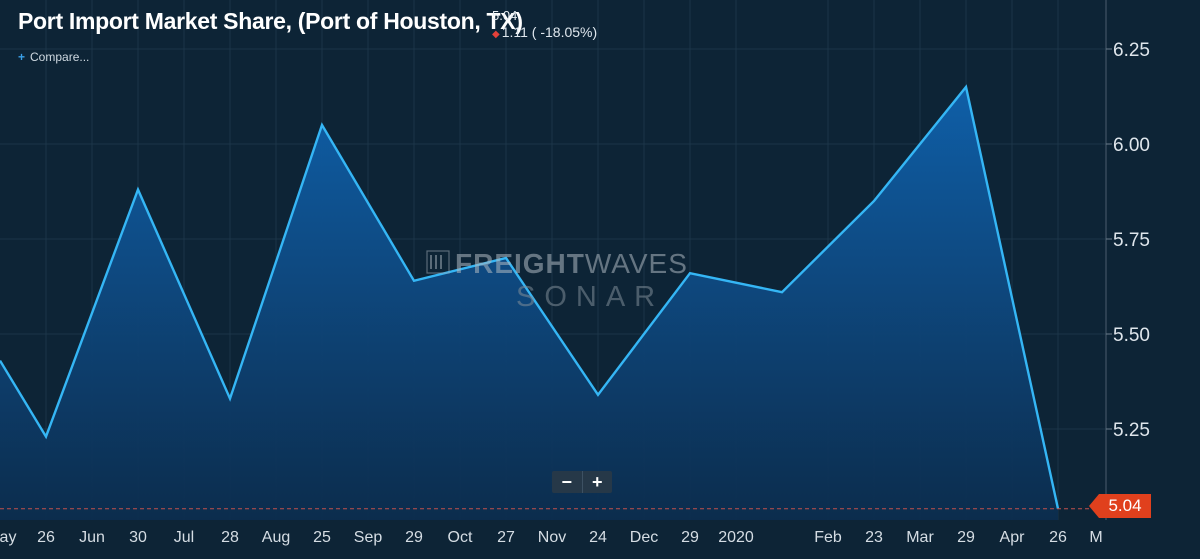  What do you see at coordinates (22, 57) in the screenshot?
I see `plus-icon: +` at bounding box center [22, 57].